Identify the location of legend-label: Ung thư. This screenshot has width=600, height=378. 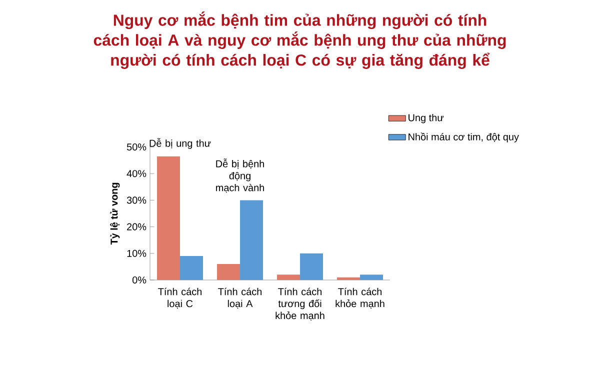
(426, 119).